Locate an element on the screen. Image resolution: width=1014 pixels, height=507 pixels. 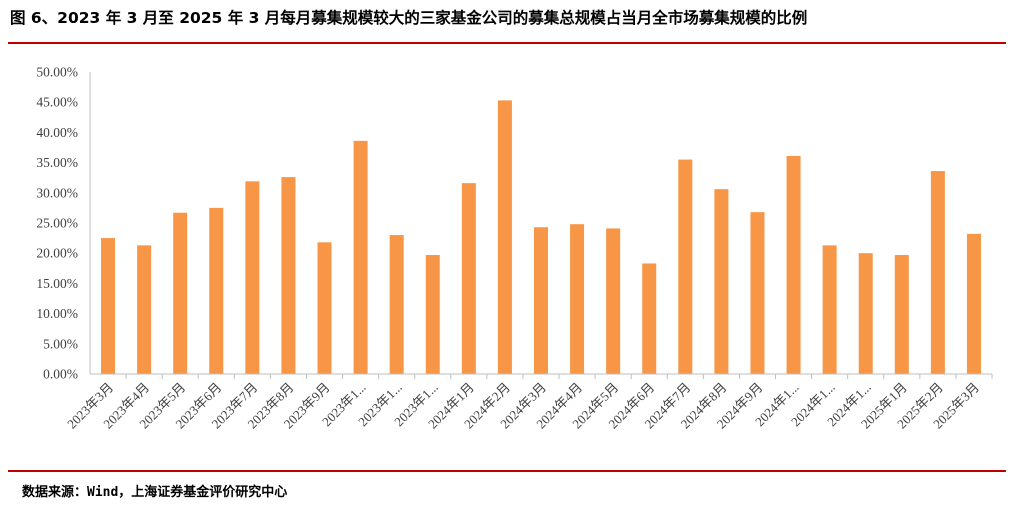
y-tick-label: 10.00% is located at coordinates (57, 313).